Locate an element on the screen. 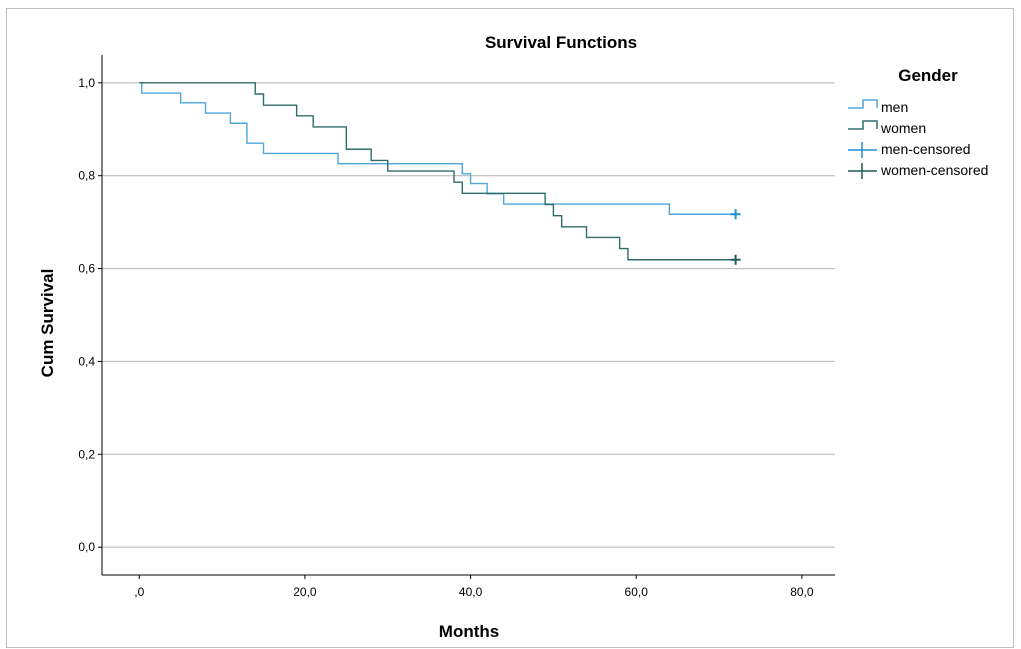 This screenshot has height=649, width=1021. x-tick-label: 80,0 is located at coordinates (802, 592).